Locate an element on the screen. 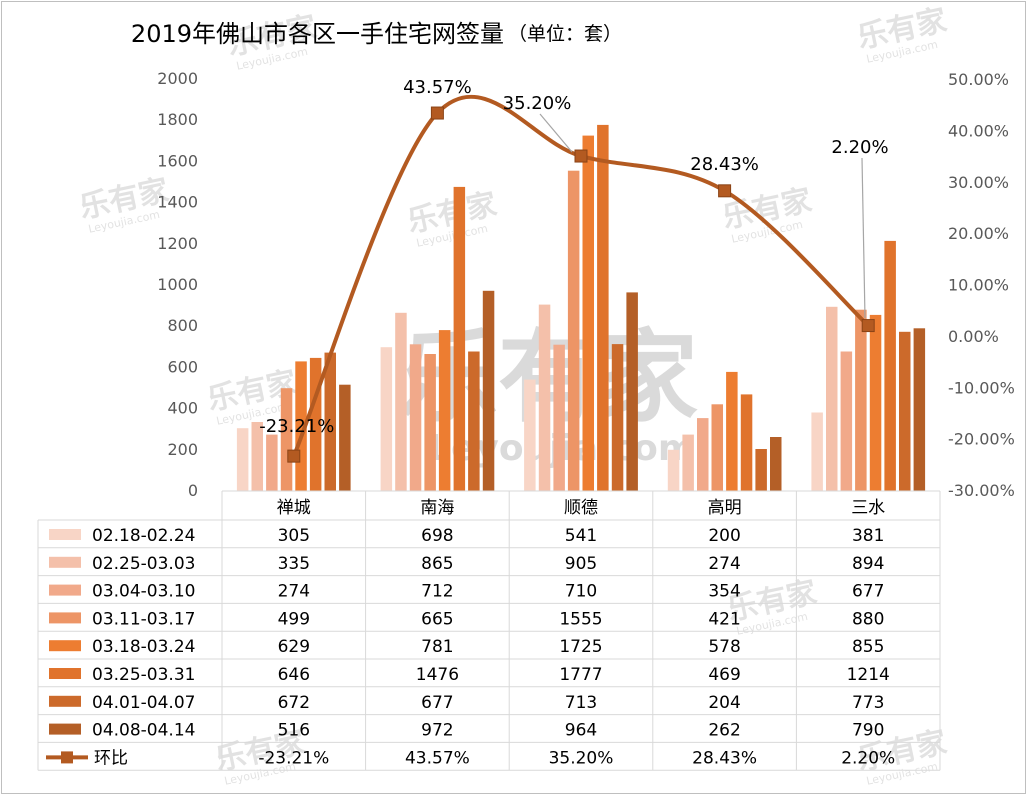  x-category-label: 禅城 is located at coordinates (294, 508).